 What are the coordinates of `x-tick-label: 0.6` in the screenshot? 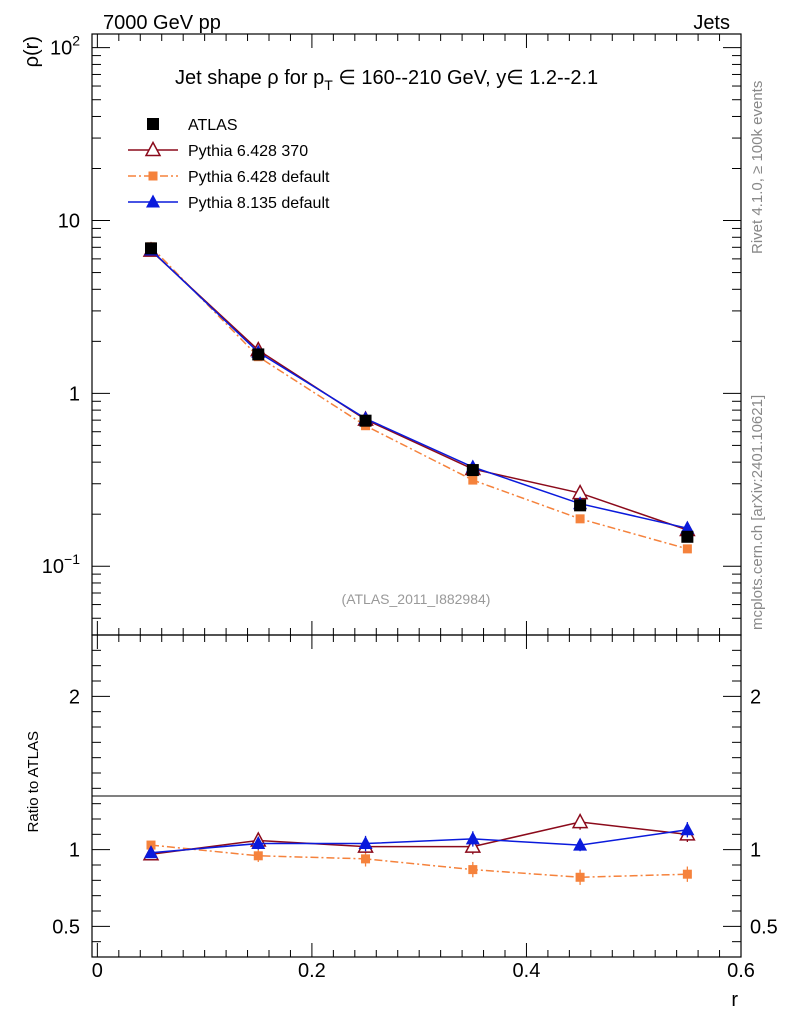 It's located at (741, 971).